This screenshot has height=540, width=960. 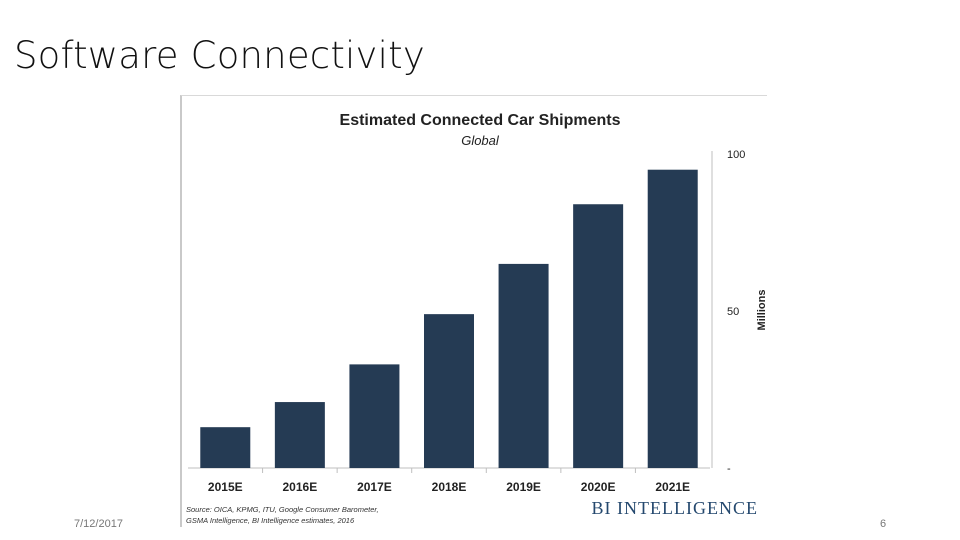 I want to click on brand-logo: BI INTELLIGENCE, so click(x=675, y=508).